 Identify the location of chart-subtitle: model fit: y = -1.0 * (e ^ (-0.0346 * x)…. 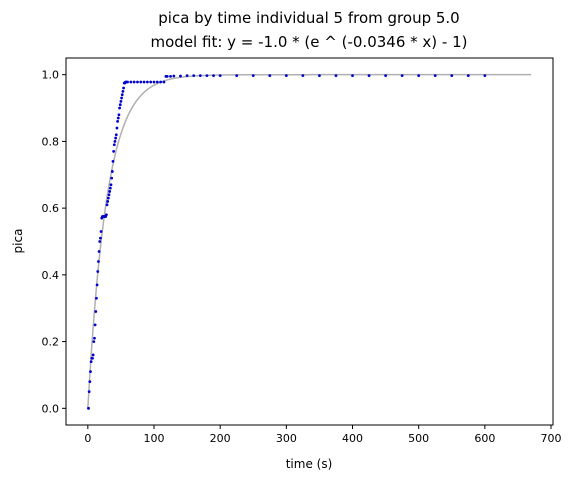
(309, 42).